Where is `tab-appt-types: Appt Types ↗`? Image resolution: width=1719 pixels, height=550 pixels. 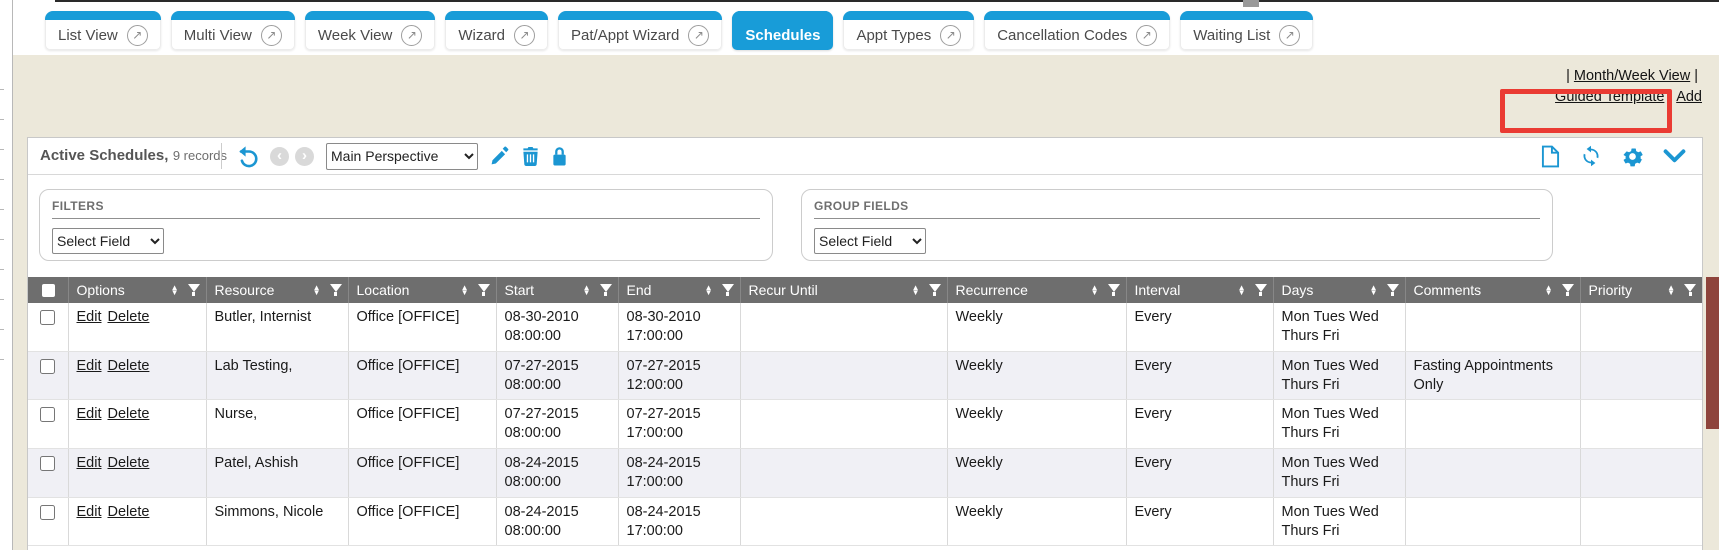
tab-appt-types: Appt Types ↗ is located at coordinates (909, 30).